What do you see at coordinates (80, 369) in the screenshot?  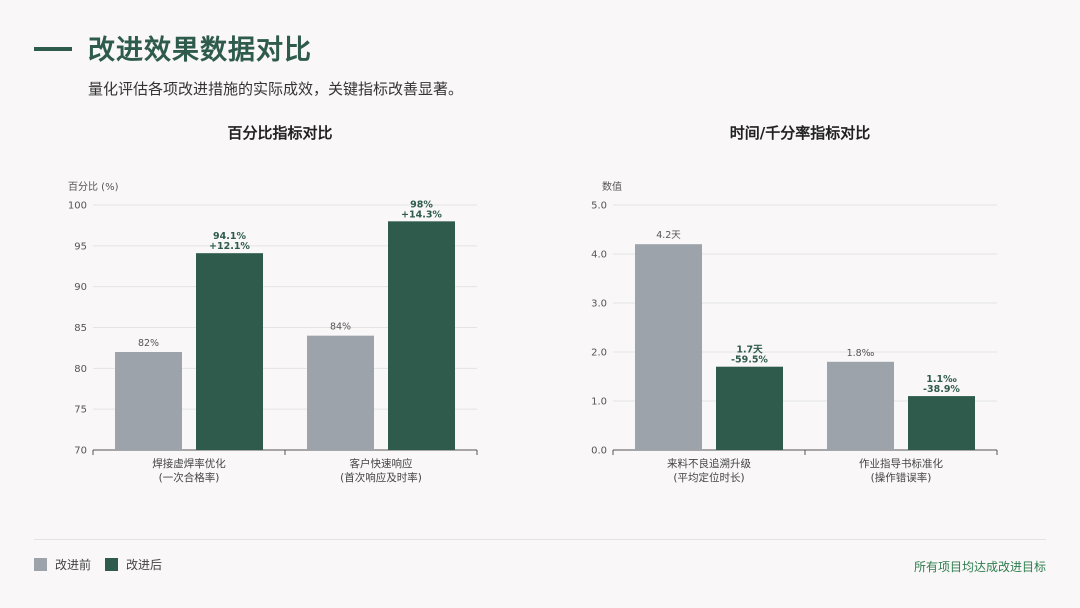 I see `chart1-y-tick-label: 80` at bounding box center [80, 369].